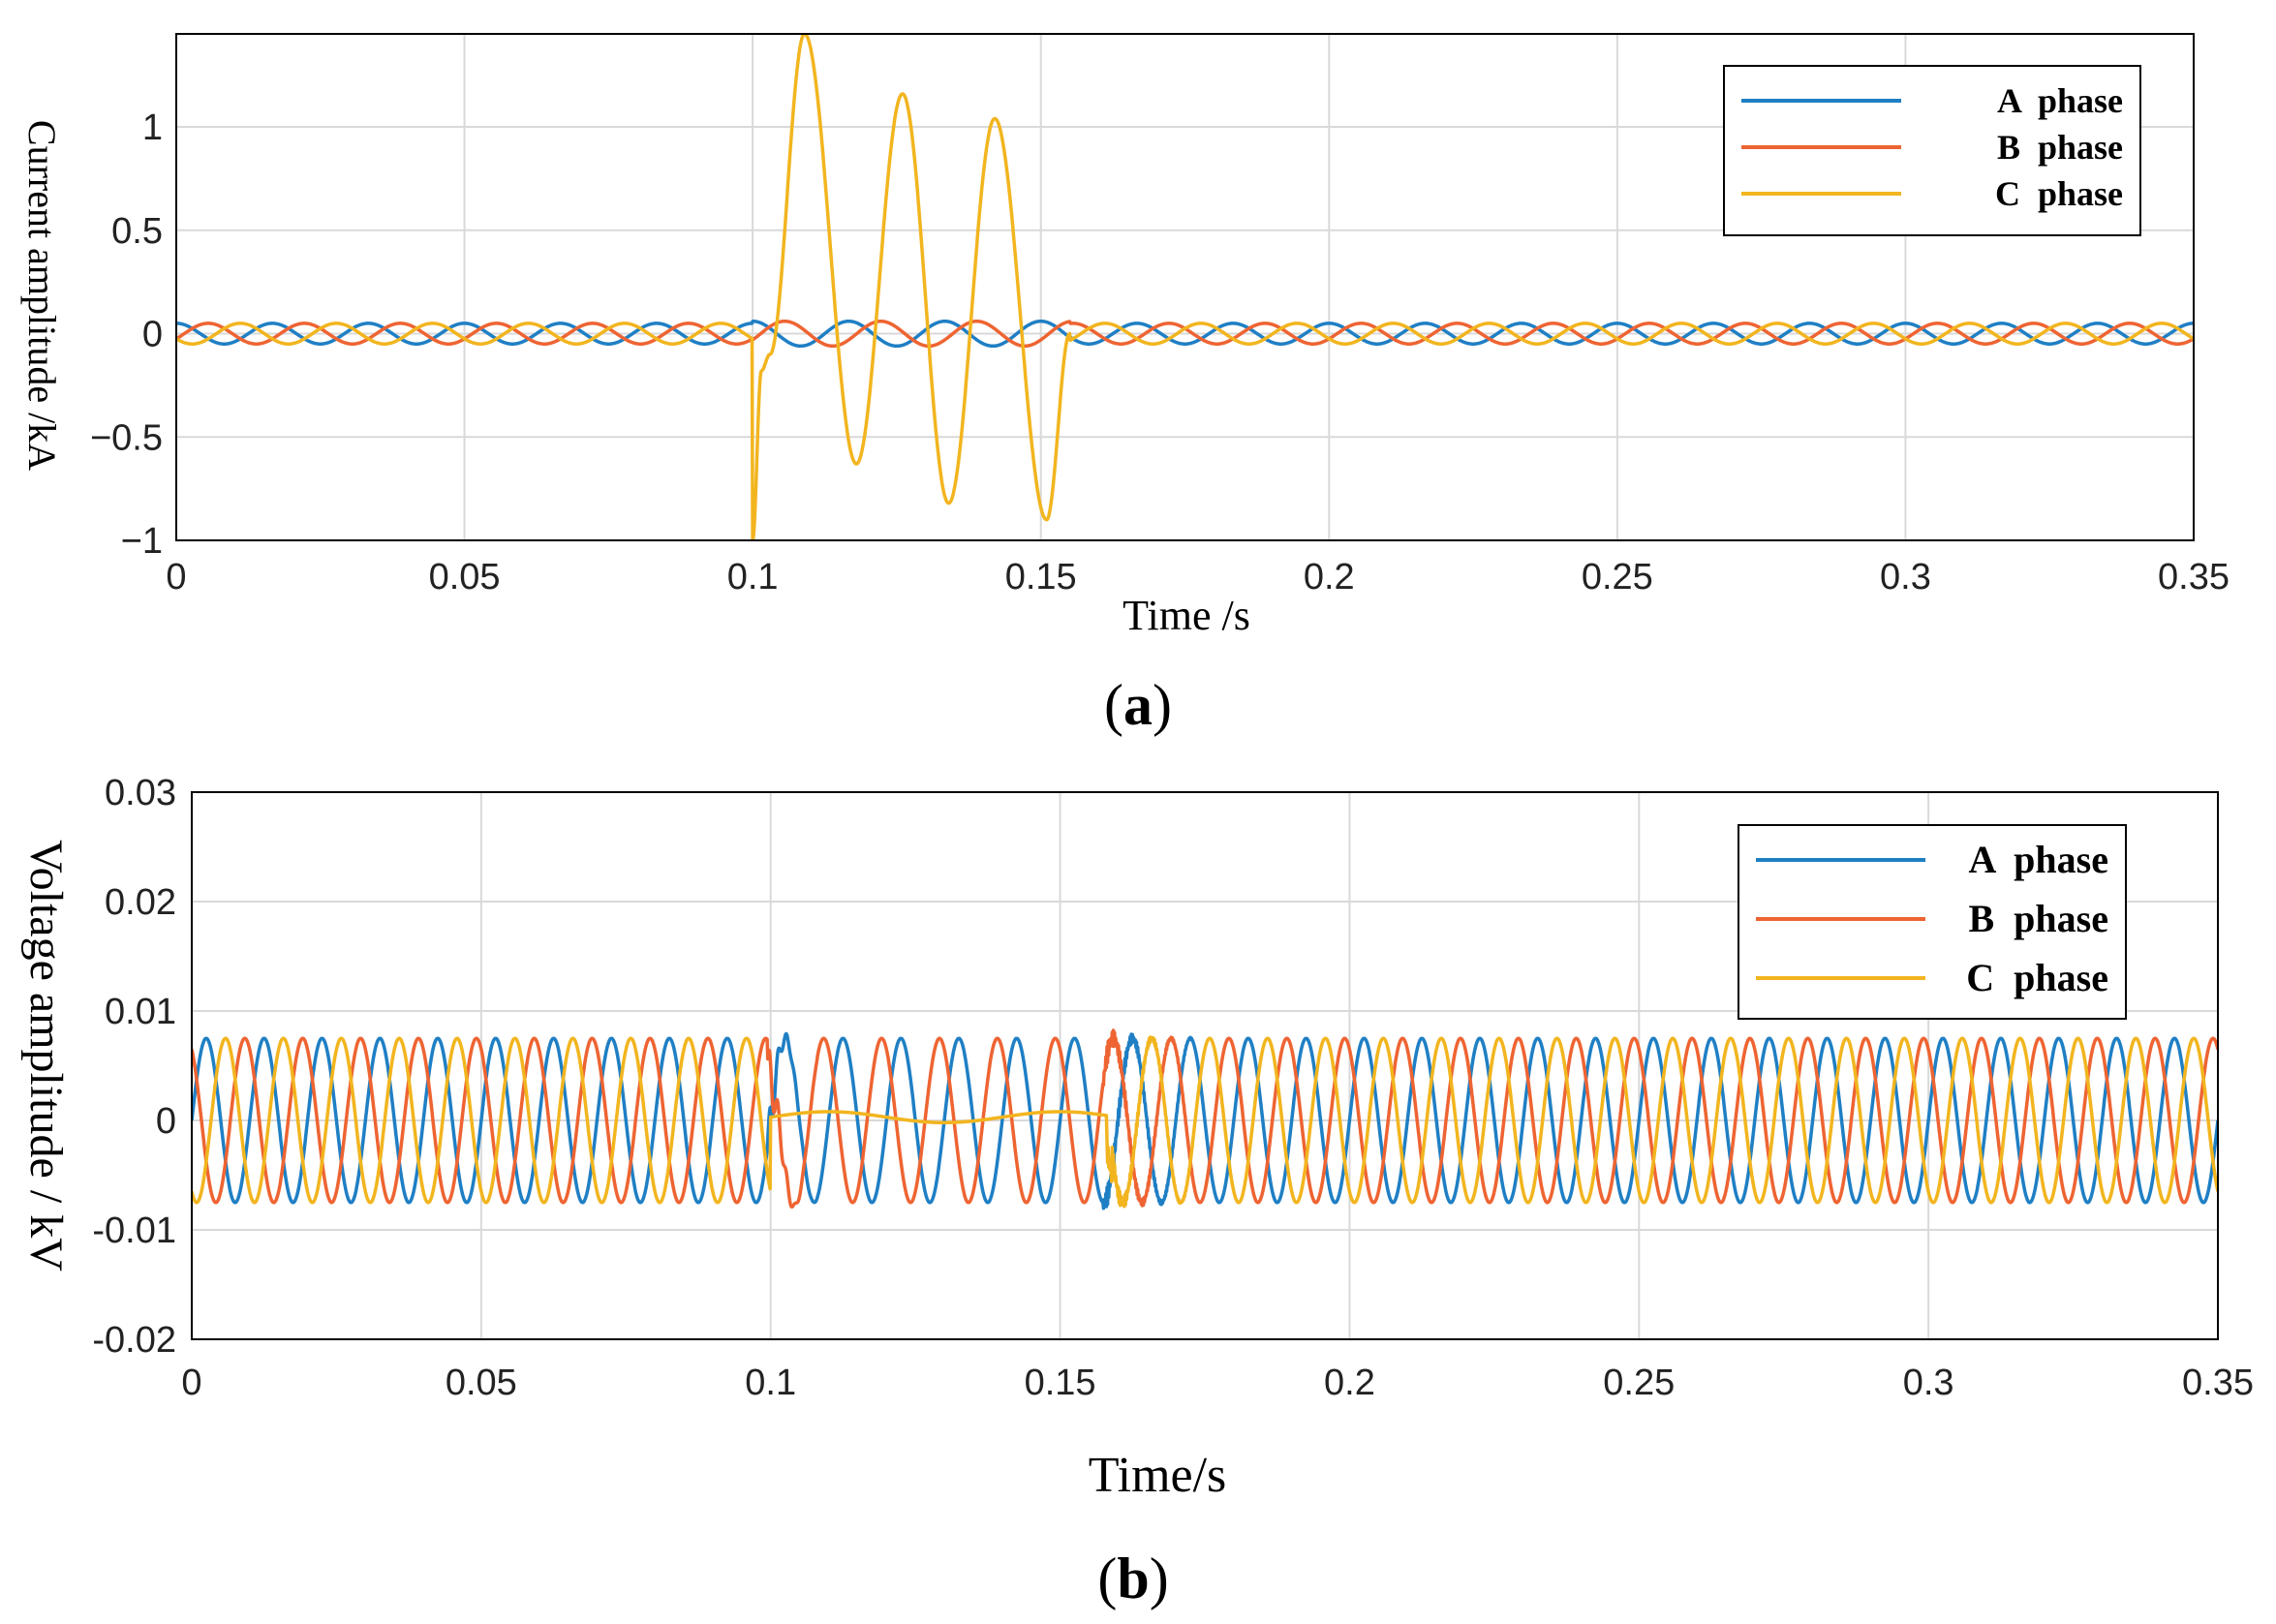 The width and height of the screenshot is (2276, 1624). What do you see at coordinates (152, 127) in the screenshot?
I see `y-tick-label: 1` at bounding box center [152, 127].